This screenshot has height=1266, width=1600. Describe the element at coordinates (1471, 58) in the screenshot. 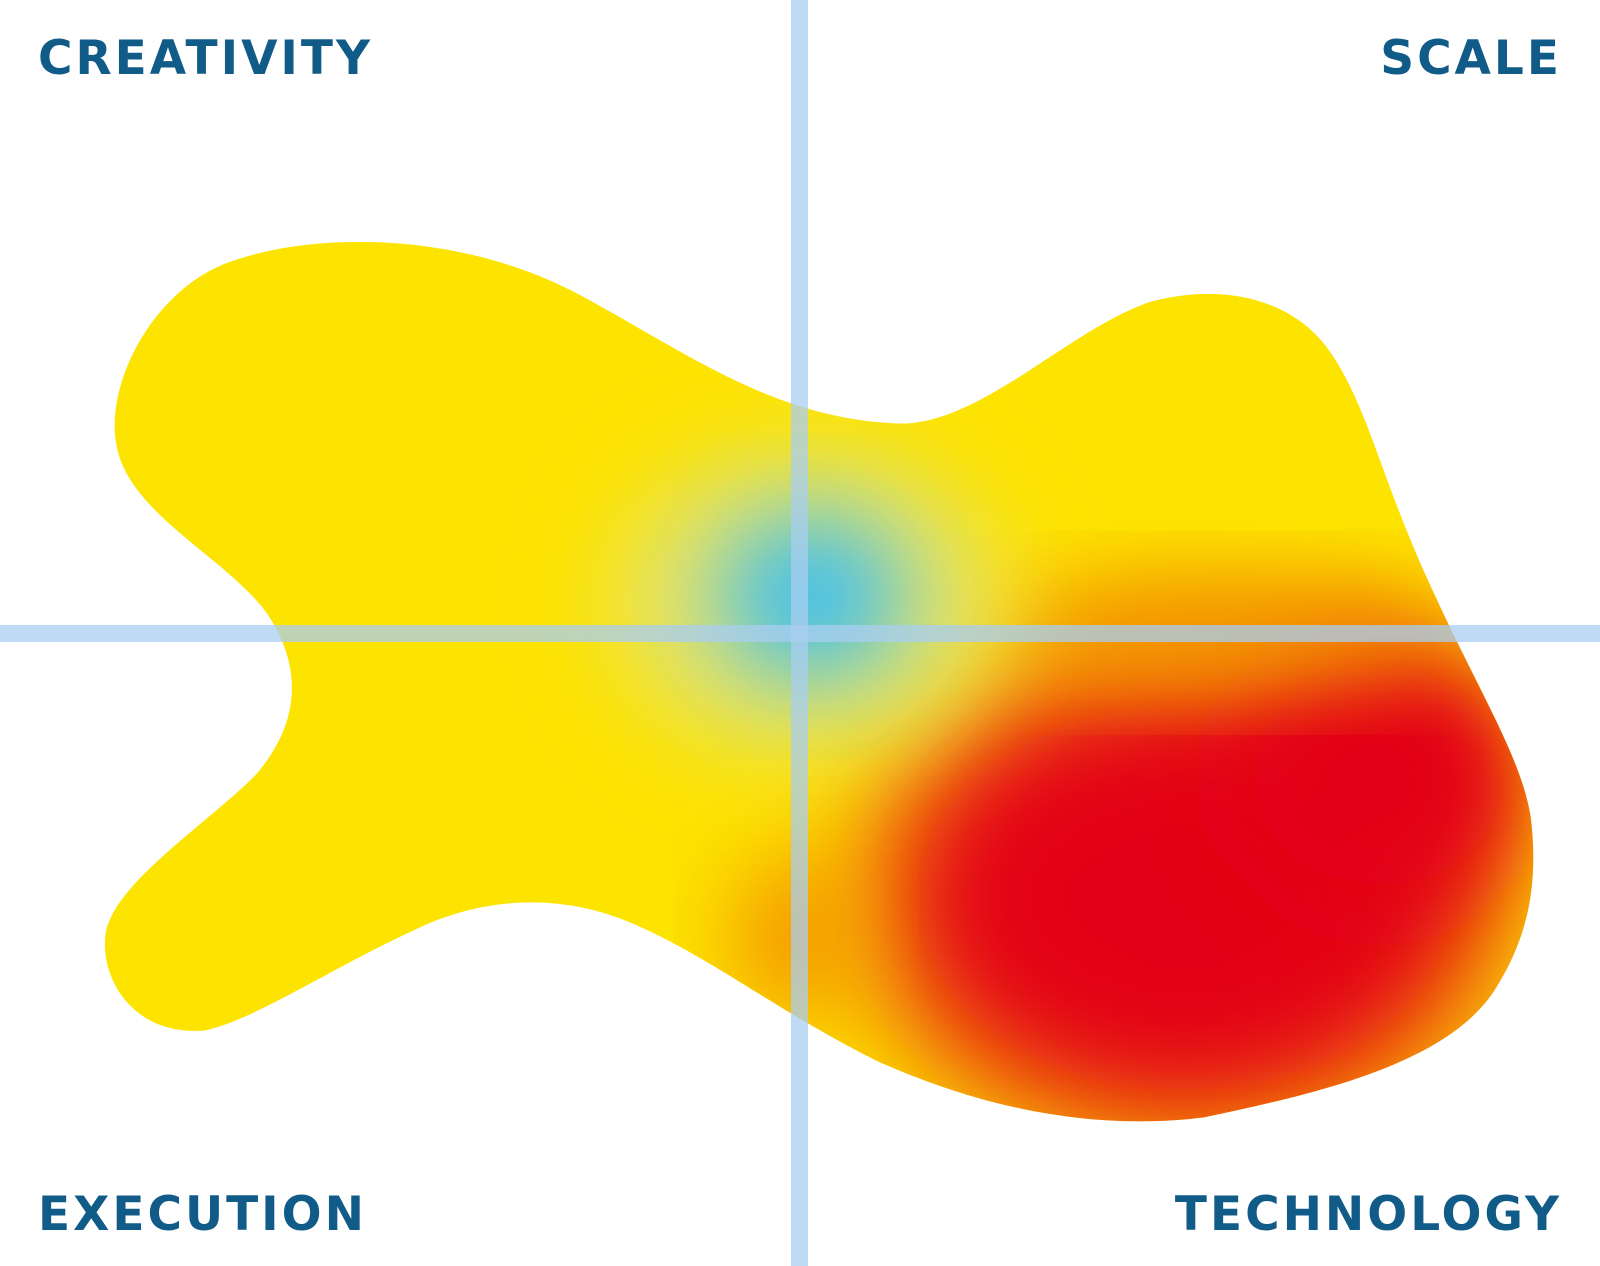

I see `quadrant-label: SCALE` at that location.